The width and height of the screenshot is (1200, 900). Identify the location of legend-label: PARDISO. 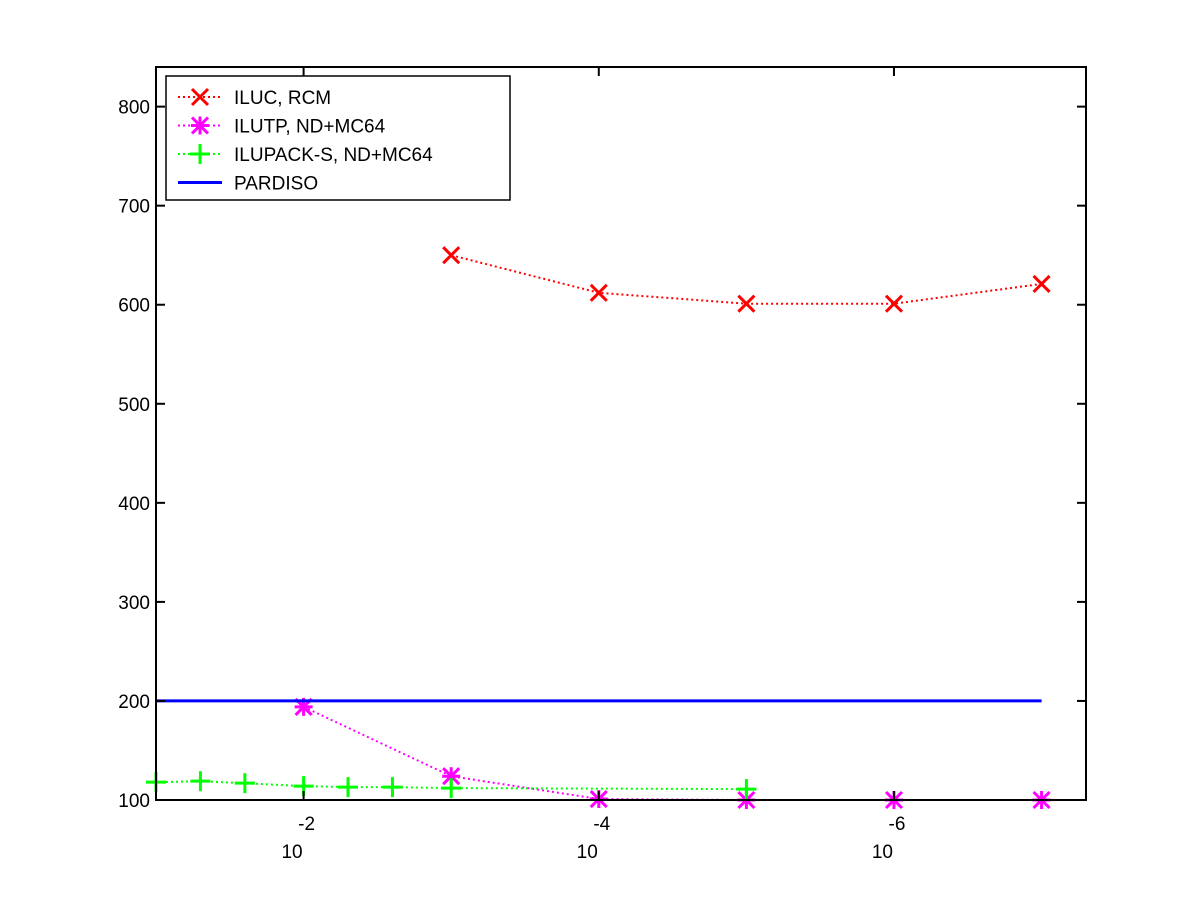
(276, 184).